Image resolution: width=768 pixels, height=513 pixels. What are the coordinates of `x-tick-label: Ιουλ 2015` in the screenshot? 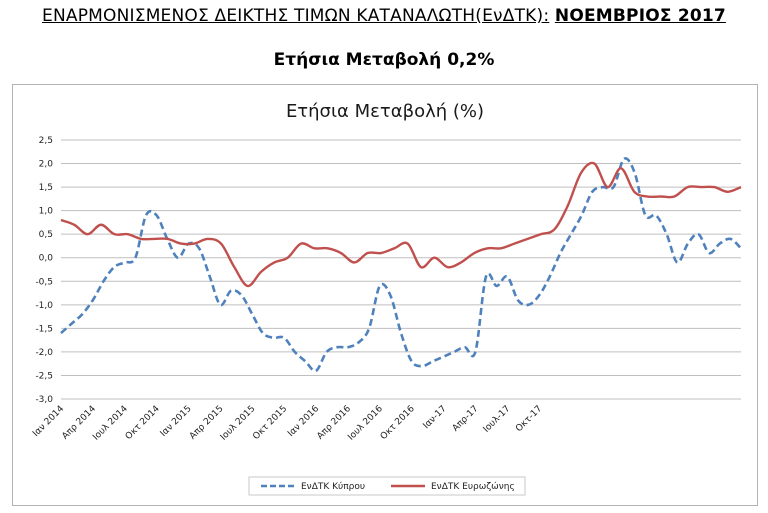 It's located at (238, 423).